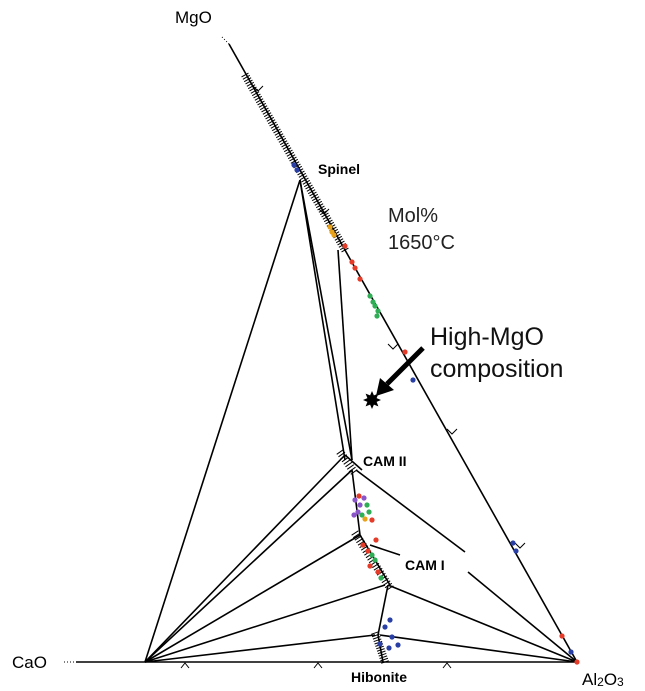  What do you see at coordinates (356, 502) in the screenshot?
I see `tie-cam2-cam1` at bounding box center [356, 502].